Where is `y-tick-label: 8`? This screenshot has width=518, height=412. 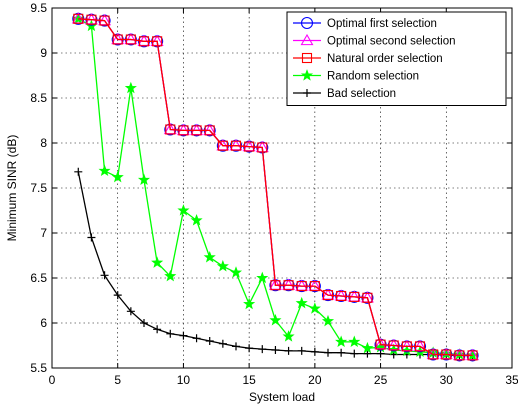
y-tick-label: 8 is located at coordinates (43, 143).